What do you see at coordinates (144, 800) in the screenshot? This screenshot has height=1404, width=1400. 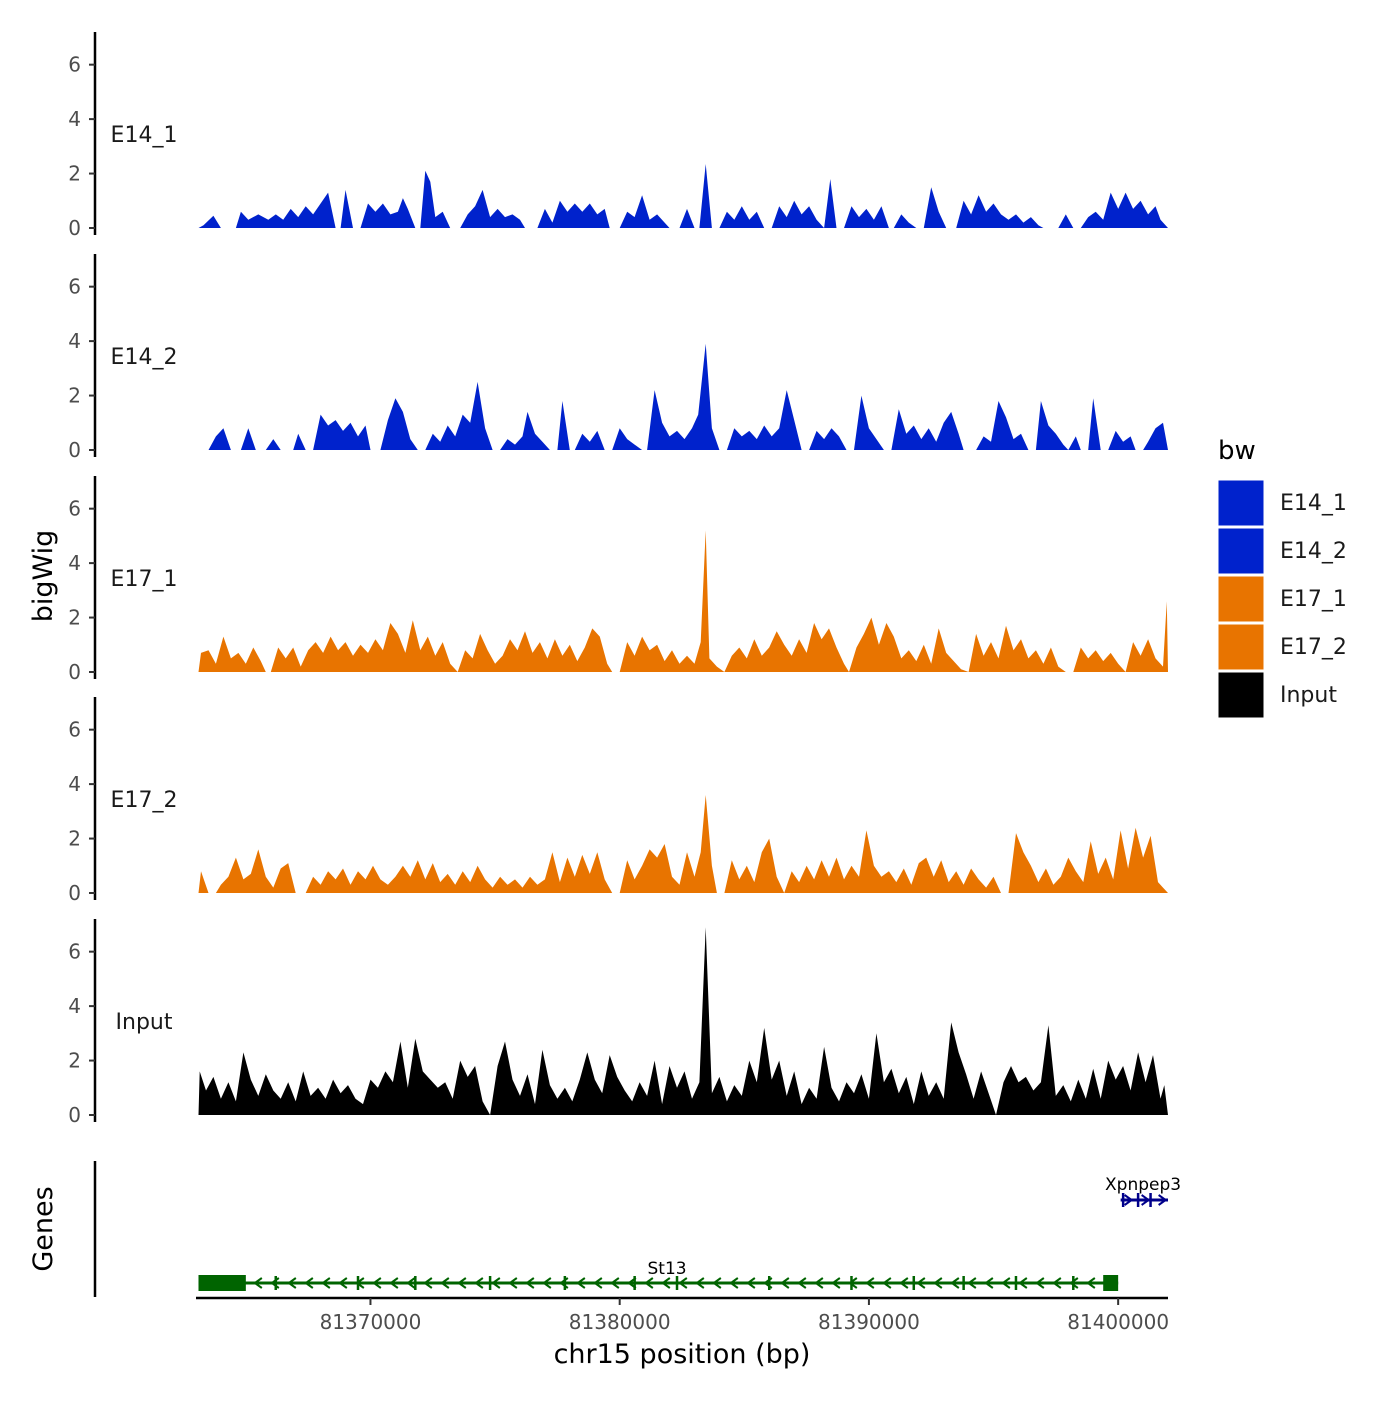 I see `panel-label: E17_2` at bounding box center [144, 800].